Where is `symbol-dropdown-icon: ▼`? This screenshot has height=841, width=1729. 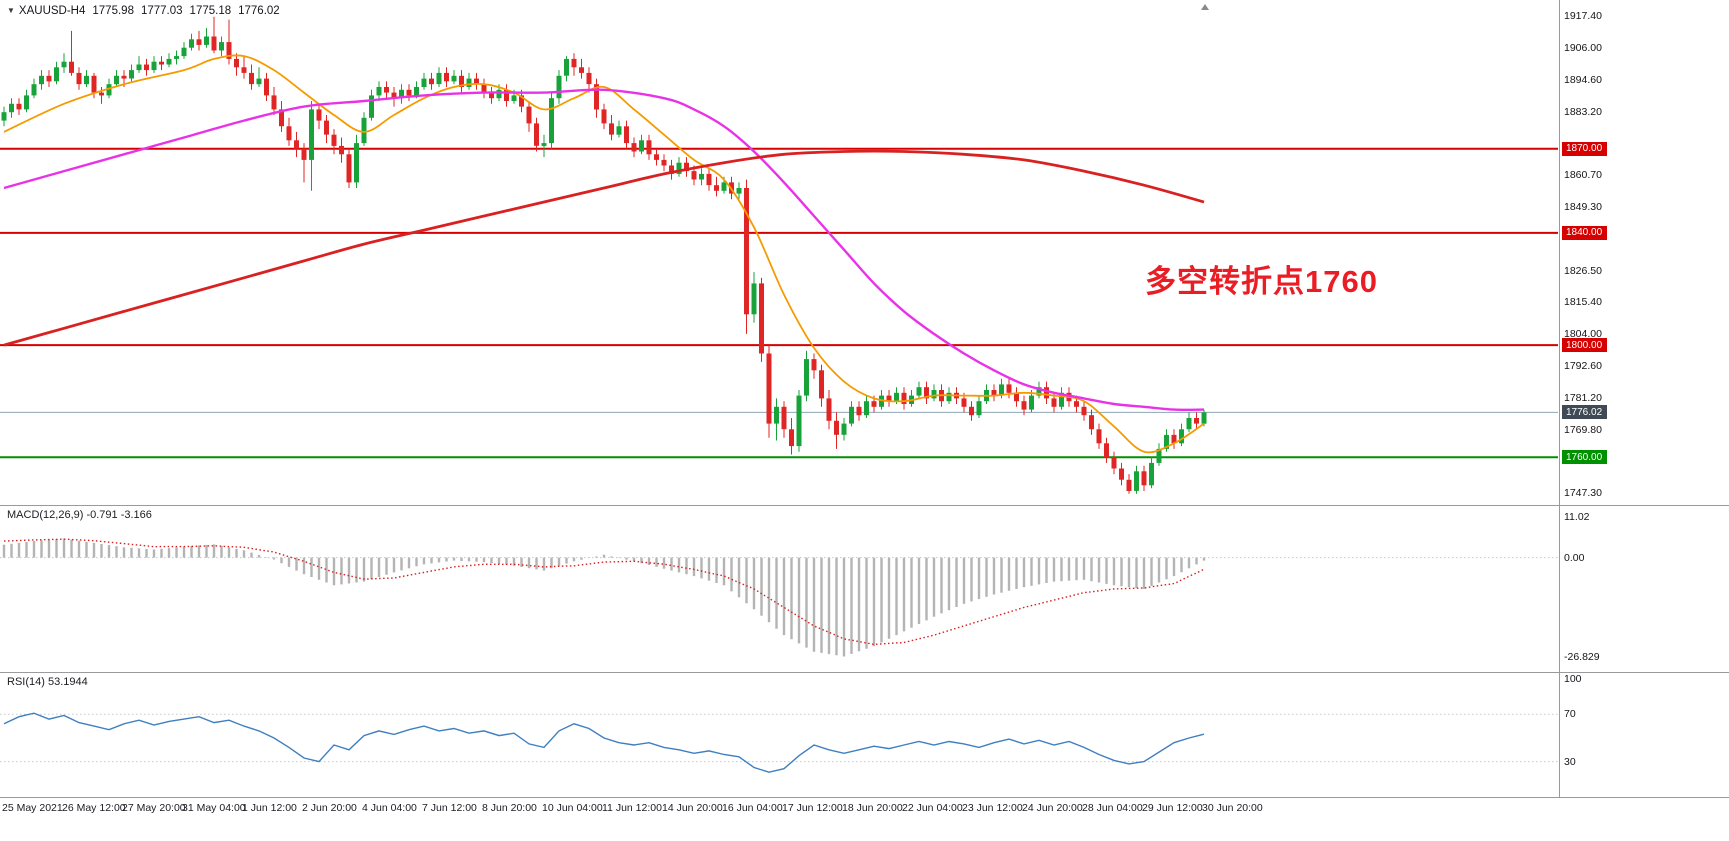 symbol-dropdown-icon: ▼ is located at coordinates (11, 10).